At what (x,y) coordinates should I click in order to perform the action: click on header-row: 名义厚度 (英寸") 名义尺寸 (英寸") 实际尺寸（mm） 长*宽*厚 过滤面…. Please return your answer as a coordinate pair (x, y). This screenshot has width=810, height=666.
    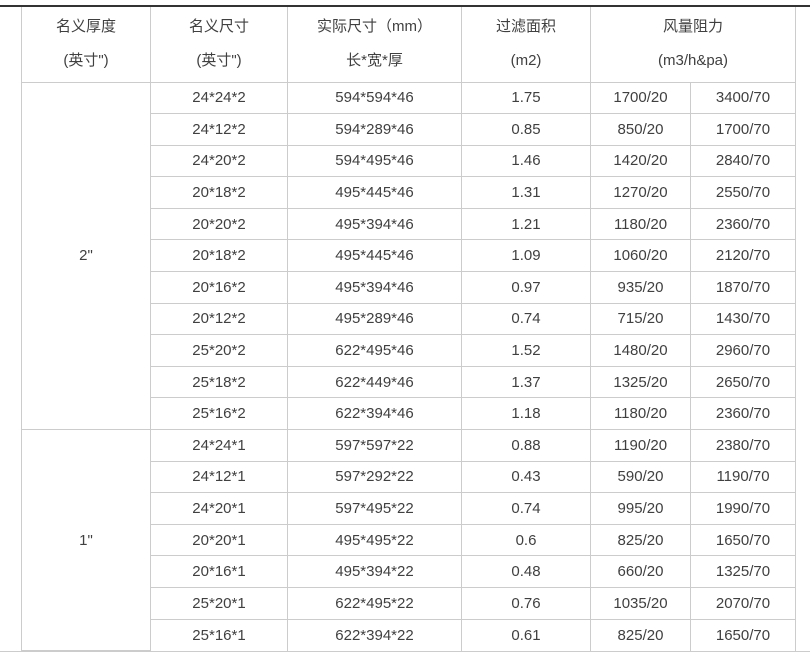
    Looking at the image, I should click on (408, 45).